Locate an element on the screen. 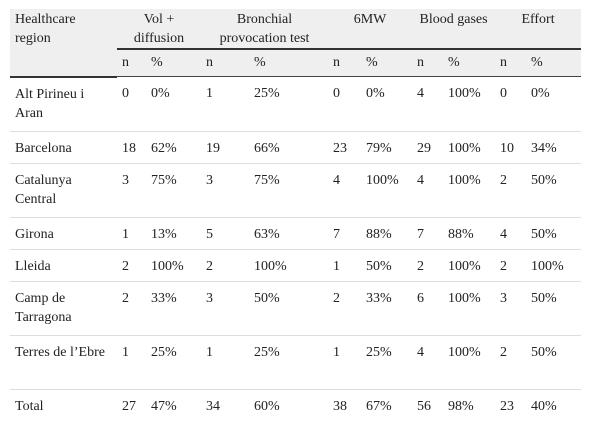 Image resolution: width=590 pixels, height=421 pixels. table-row: Barcelona 18 62% 19 66% 23 79% 29 100% 10 34% is located at coordinates (296, 147).